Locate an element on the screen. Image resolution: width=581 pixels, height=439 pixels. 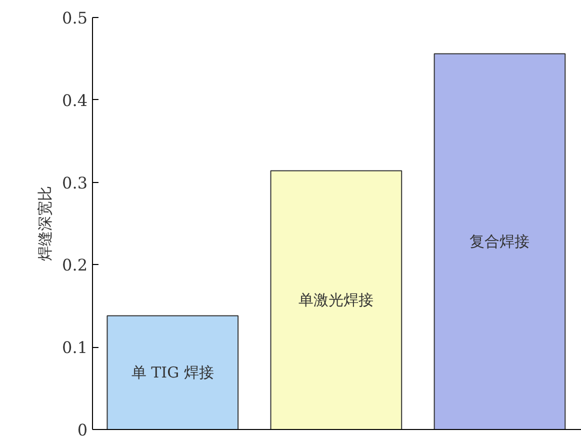
y-tick-label: 0.2 is located at coordinates (75, 265).